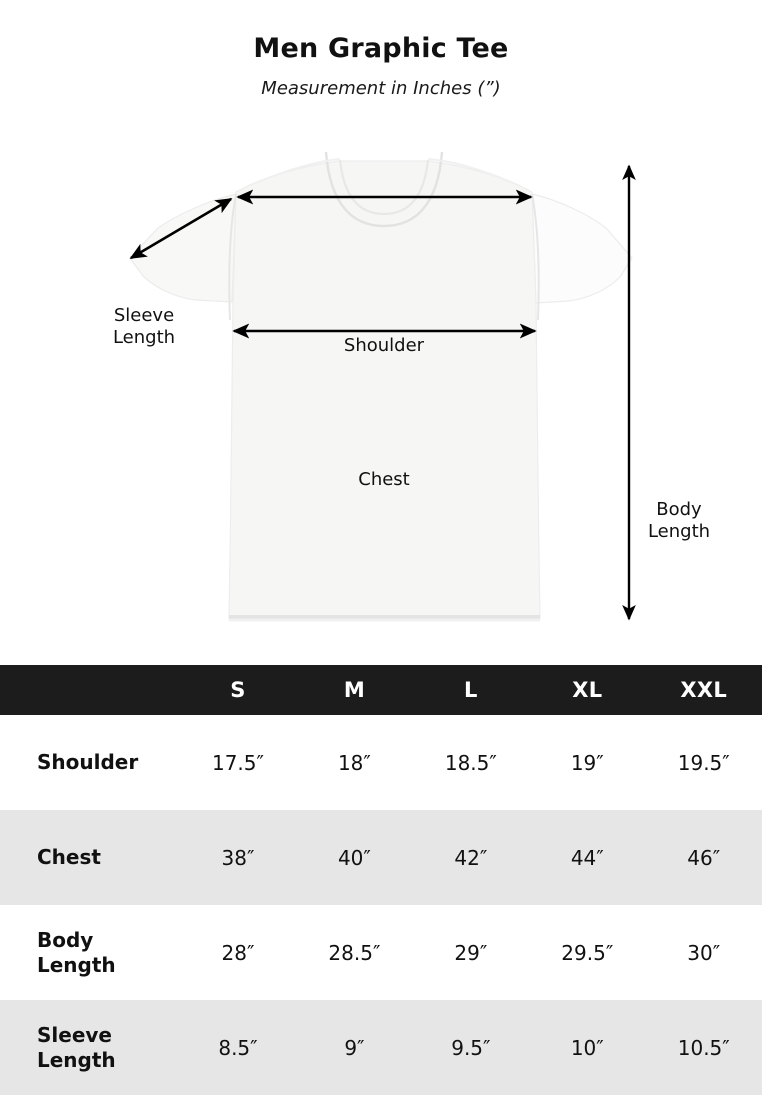 The image size is (762, 1100). What do you see at coordinates (238, 952) in the screenshot?
I see `cell-body-length-s: 28″` at bounding box center [238, 952].